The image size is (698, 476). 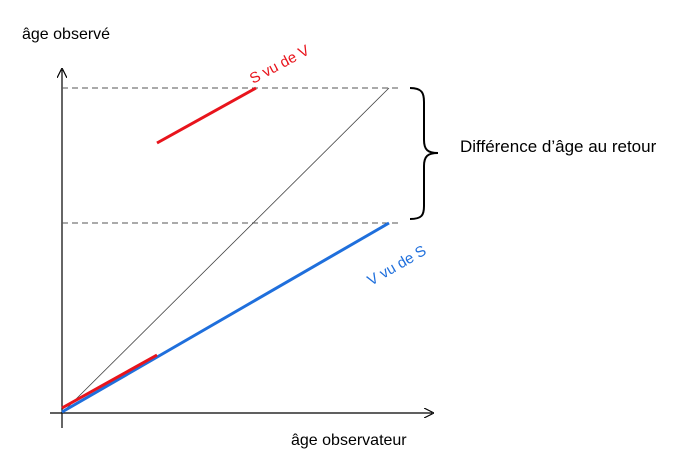 I want to click on red-line-upper, so click(x=206, y=115).